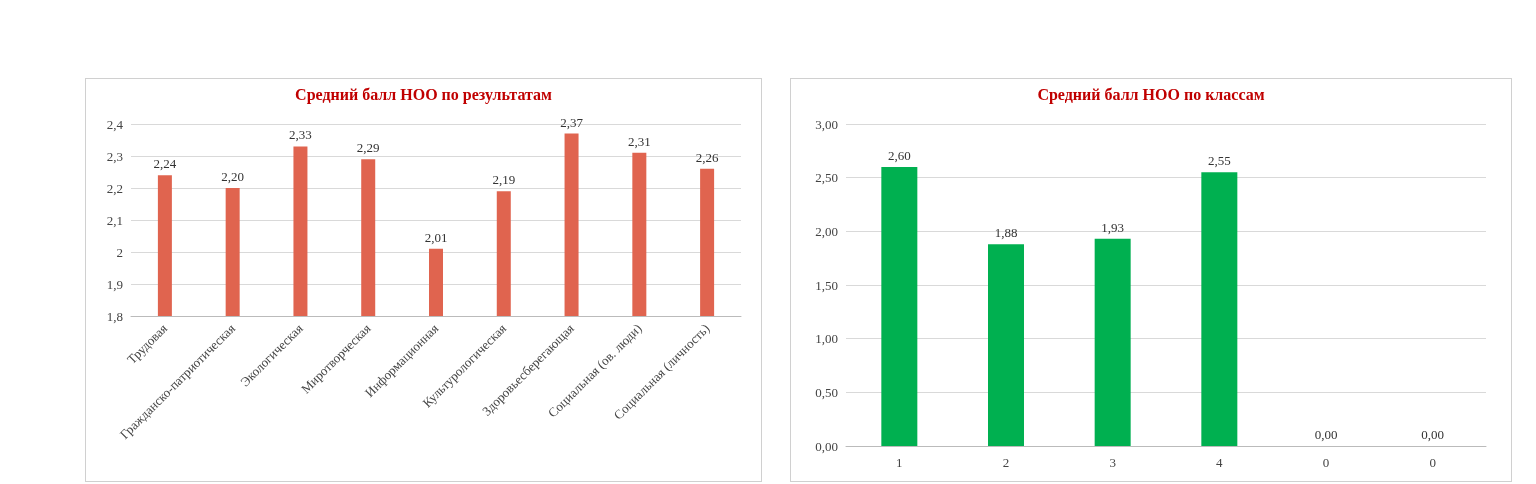  Describe the element at coordinates (826, 285) in the screenshot. I see `y-tick-label: 1,50` at that location.